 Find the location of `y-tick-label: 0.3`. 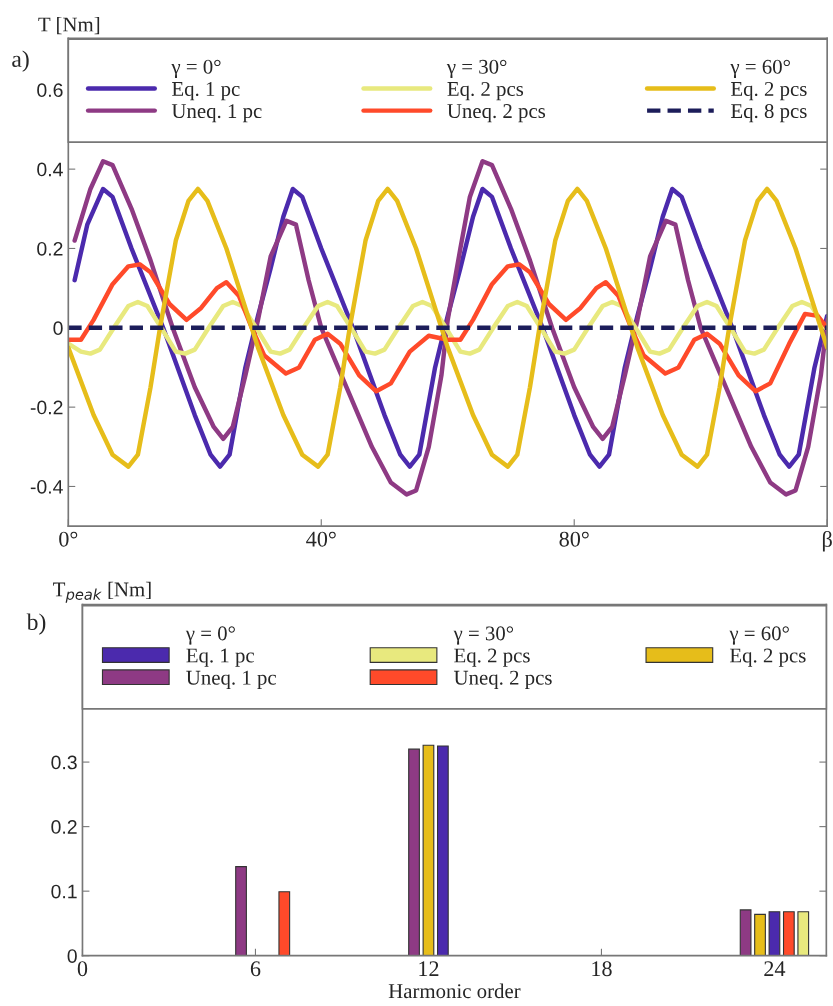

y-tick-label: 0.3 is located at coordinates (64, 762).